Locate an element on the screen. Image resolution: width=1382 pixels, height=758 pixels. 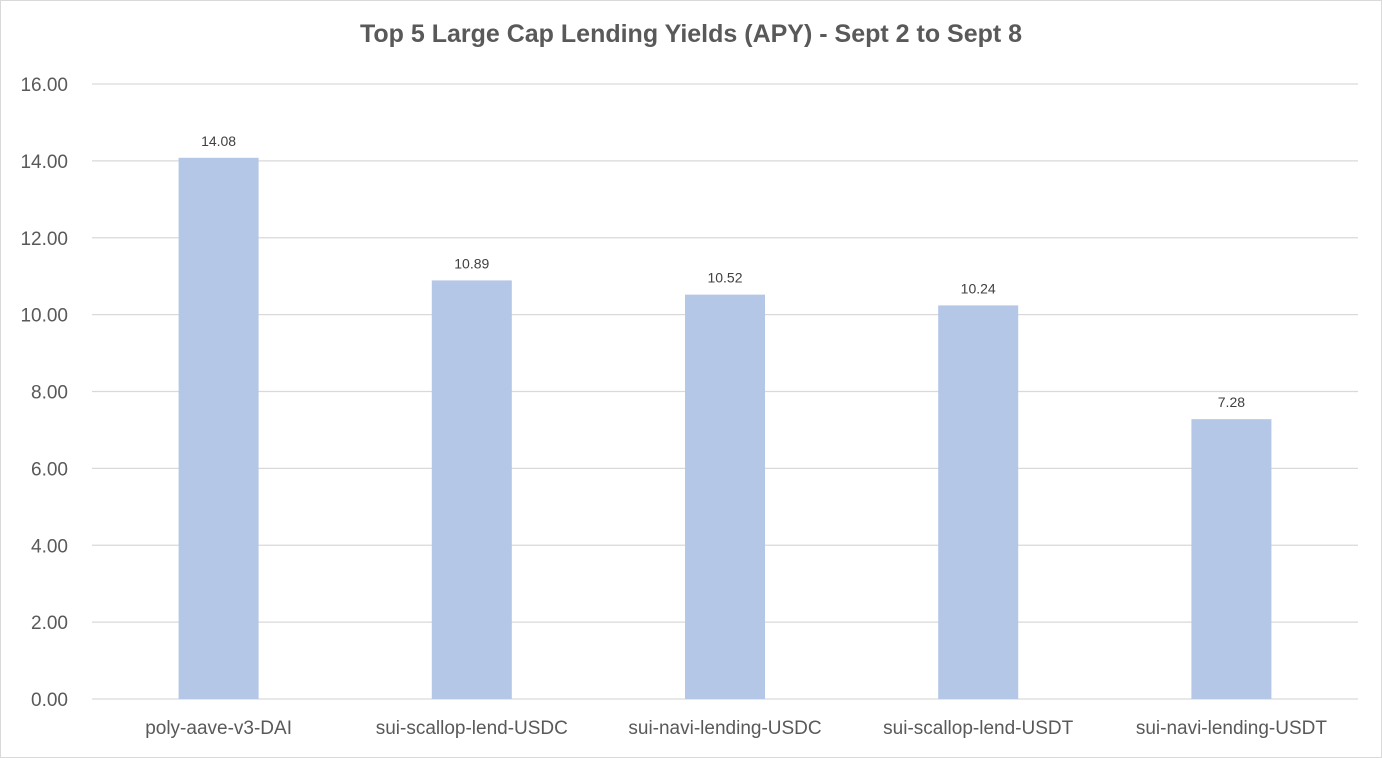
y-tick-label: 4.00 is located at coordinates (49, 546).